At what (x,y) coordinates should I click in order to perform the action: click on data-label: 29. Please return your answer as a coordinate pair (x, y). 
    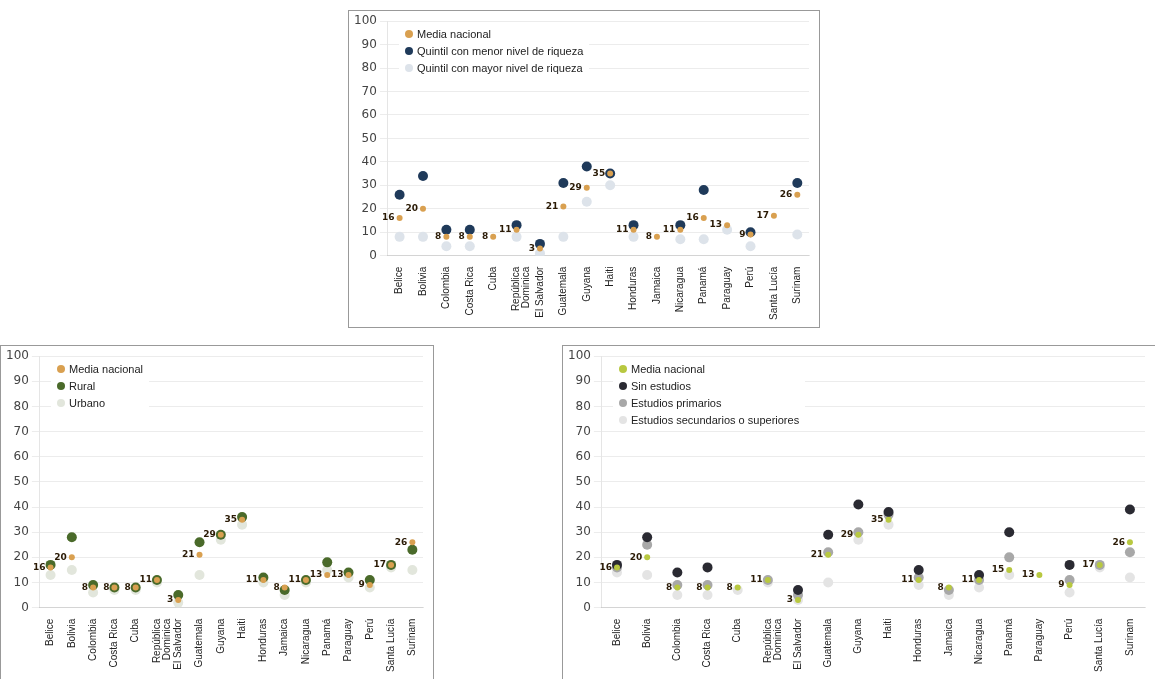
    Looking at the image, I should click on (575, 186).